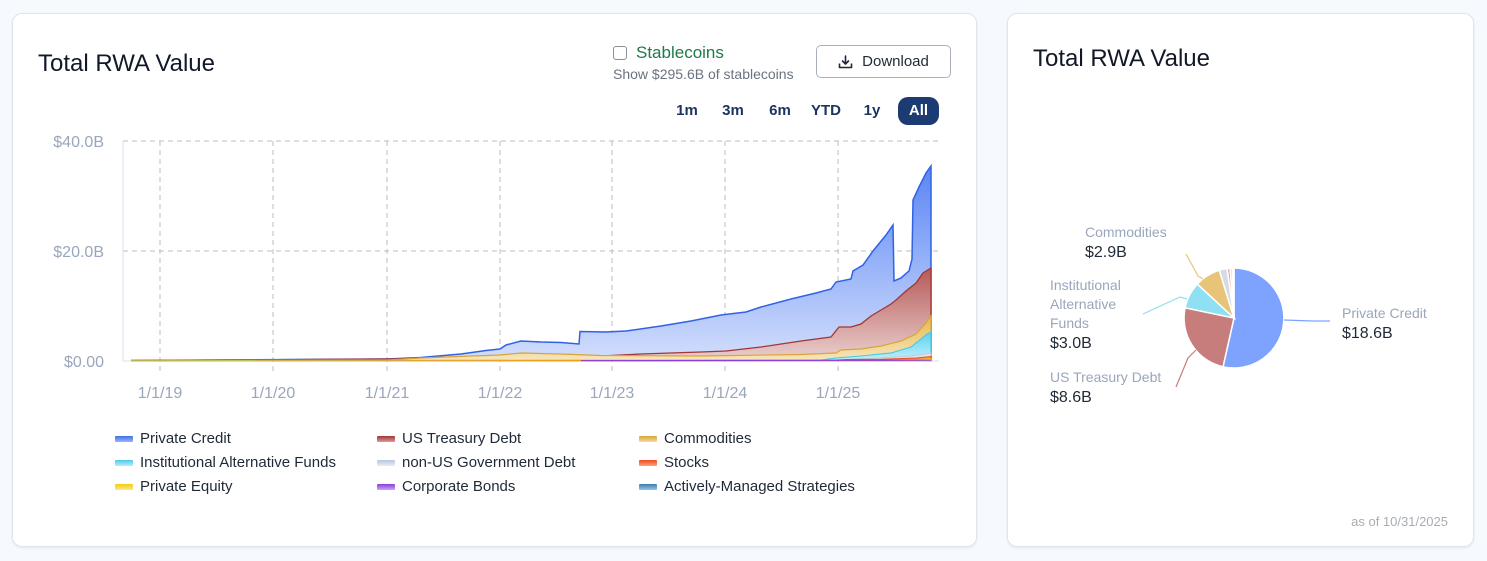 The width and height of the screenshot is (1487, 561). What do you see at coordinates (1233, 293) in the screenshot?
I see `slice-corporate-bonds` at bounding box center [1233, 293].